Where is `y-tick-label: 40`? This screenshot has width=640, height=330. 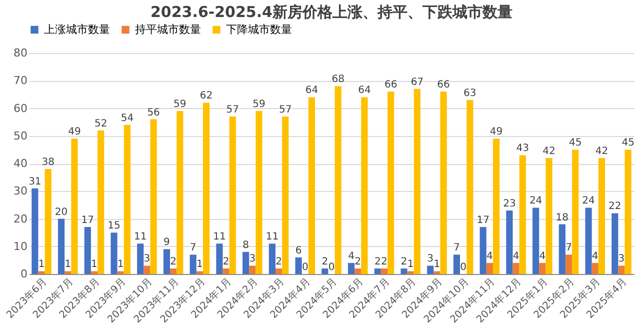 y-tick-label: 40 is located at coordinates (21, 163).